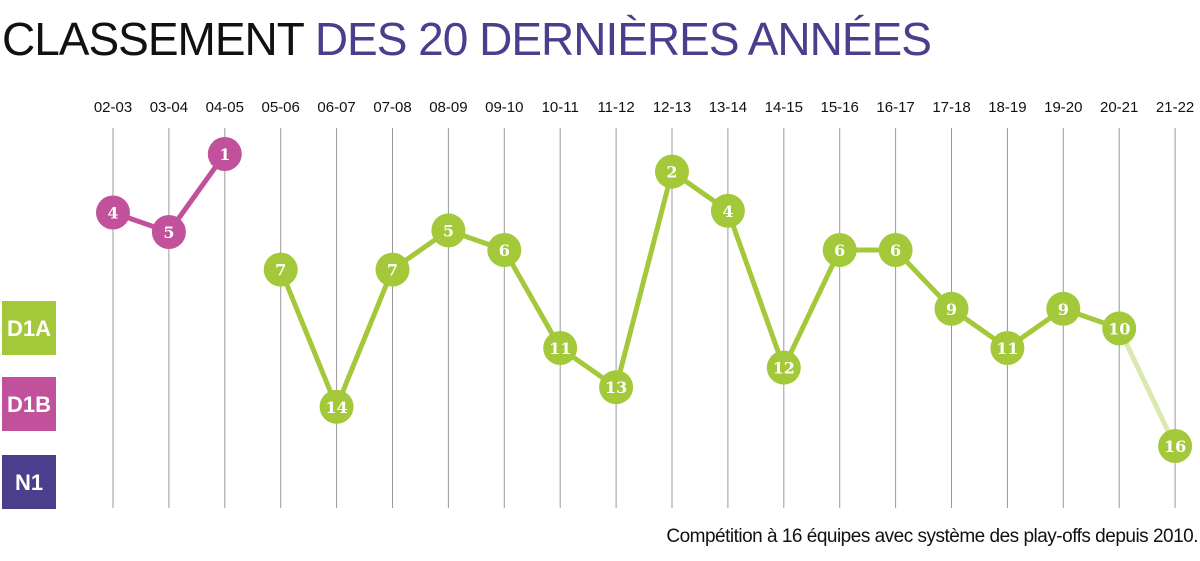 The width and height of the screenshot is (1200, 561). What do you see at coordinates (1063, 107) in the screenshot?
I see `season-tick-label: 19-20` at bounding box center [1063, 107].